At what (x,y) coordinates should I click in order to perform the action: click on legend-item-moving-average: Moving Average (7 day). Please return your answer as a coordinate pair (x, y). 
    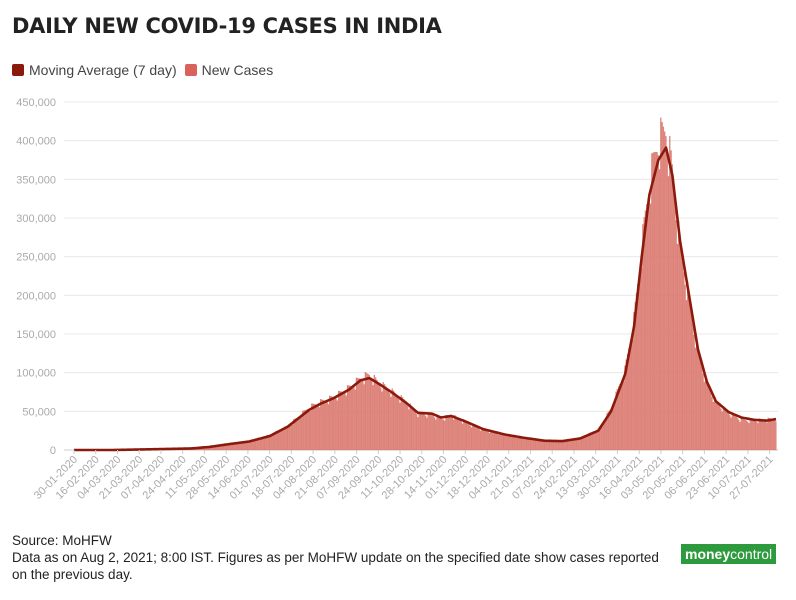
    Looking at the image, I should click on (94, 70).